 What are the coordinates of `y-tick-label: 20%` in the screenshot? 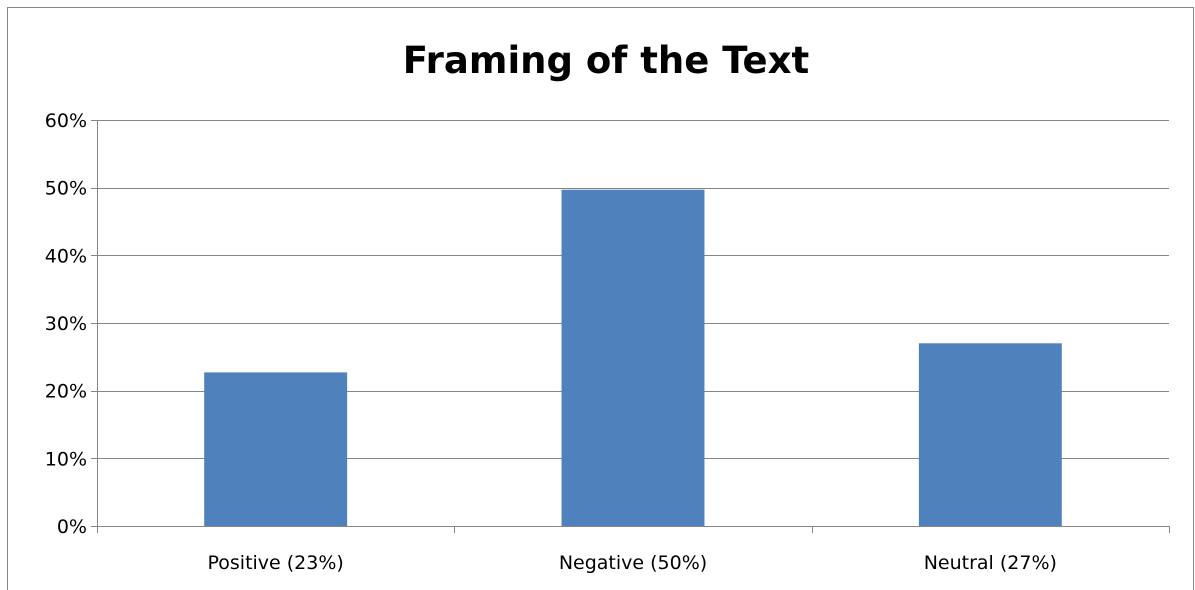 It's located at (66, 392).